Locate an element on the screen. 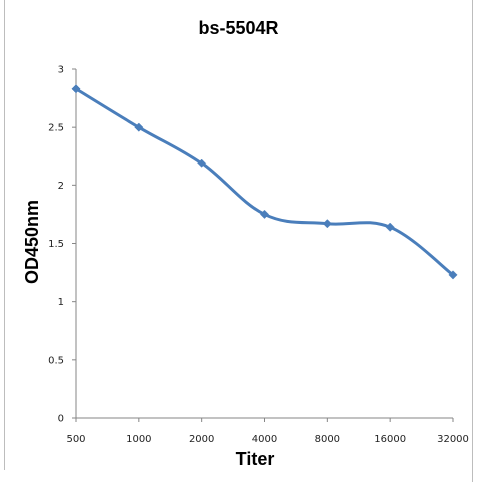 The width and height of the screenshot is (477, 482). y-tick-label: 0 is located at coordinates (61, 419).